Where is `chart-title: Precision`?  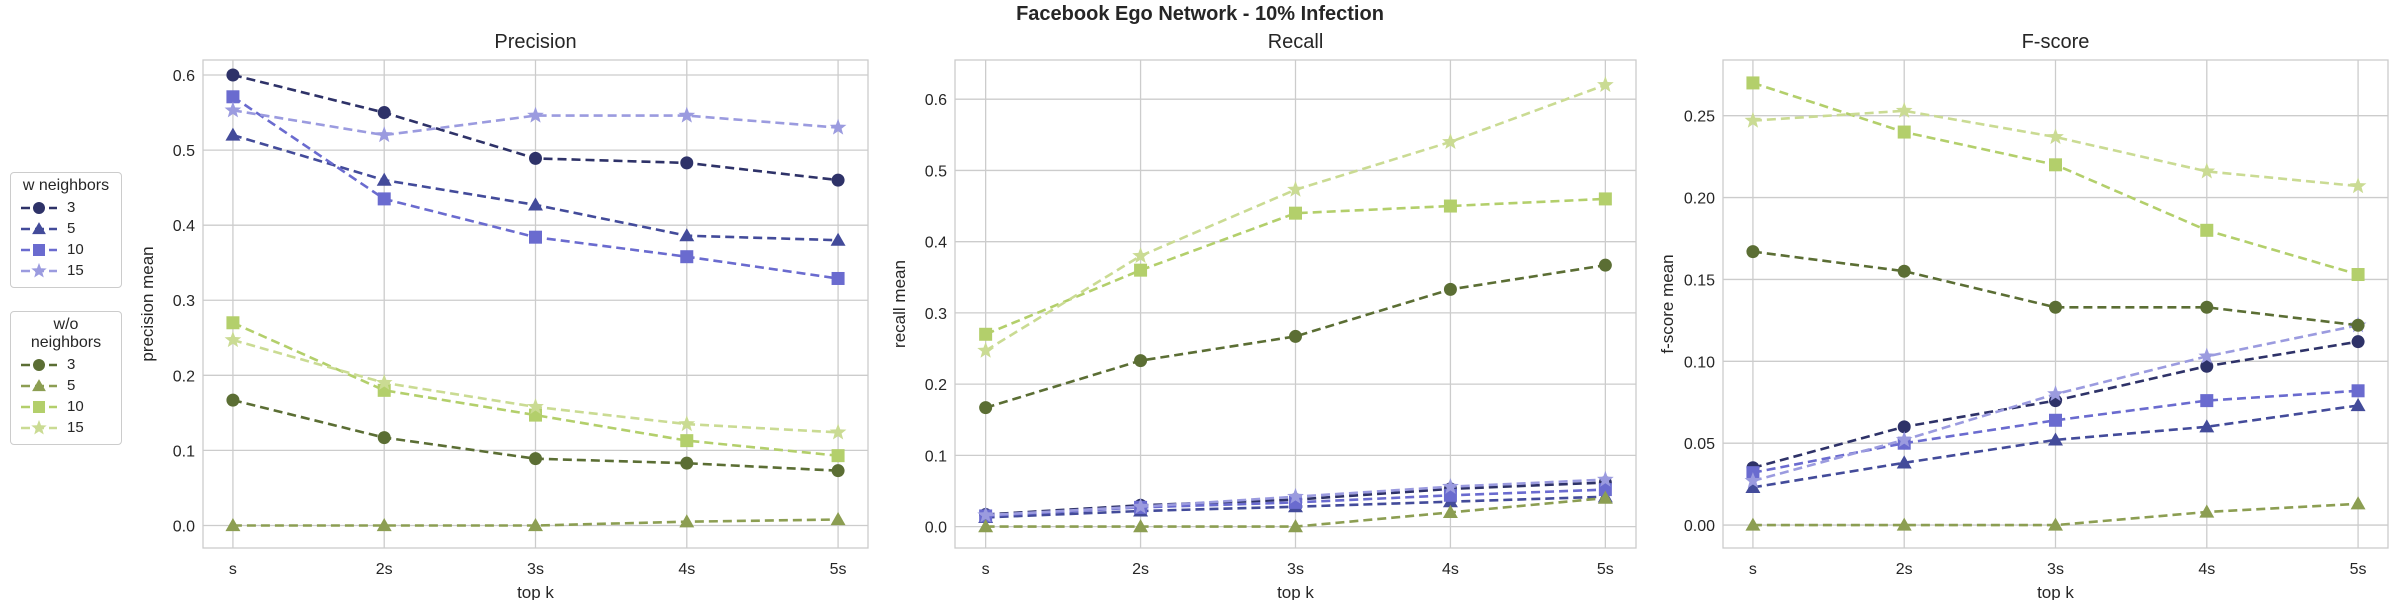
chart-title: Precision is located at coordinates (535, 42).